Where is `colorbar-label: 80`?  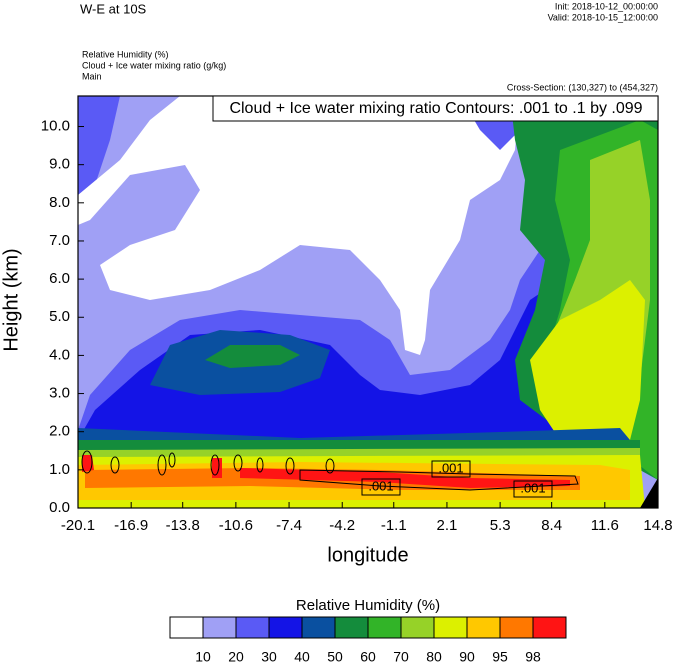
colorbar-label: 80 is located at coordinates (434, 657).